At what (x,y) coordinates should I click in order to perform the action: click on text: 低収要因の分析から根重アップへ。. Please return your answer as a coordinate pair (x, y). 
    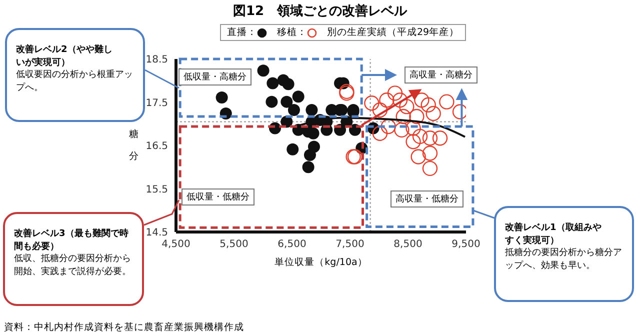
    Looking at the image, I should click on (75, 81).